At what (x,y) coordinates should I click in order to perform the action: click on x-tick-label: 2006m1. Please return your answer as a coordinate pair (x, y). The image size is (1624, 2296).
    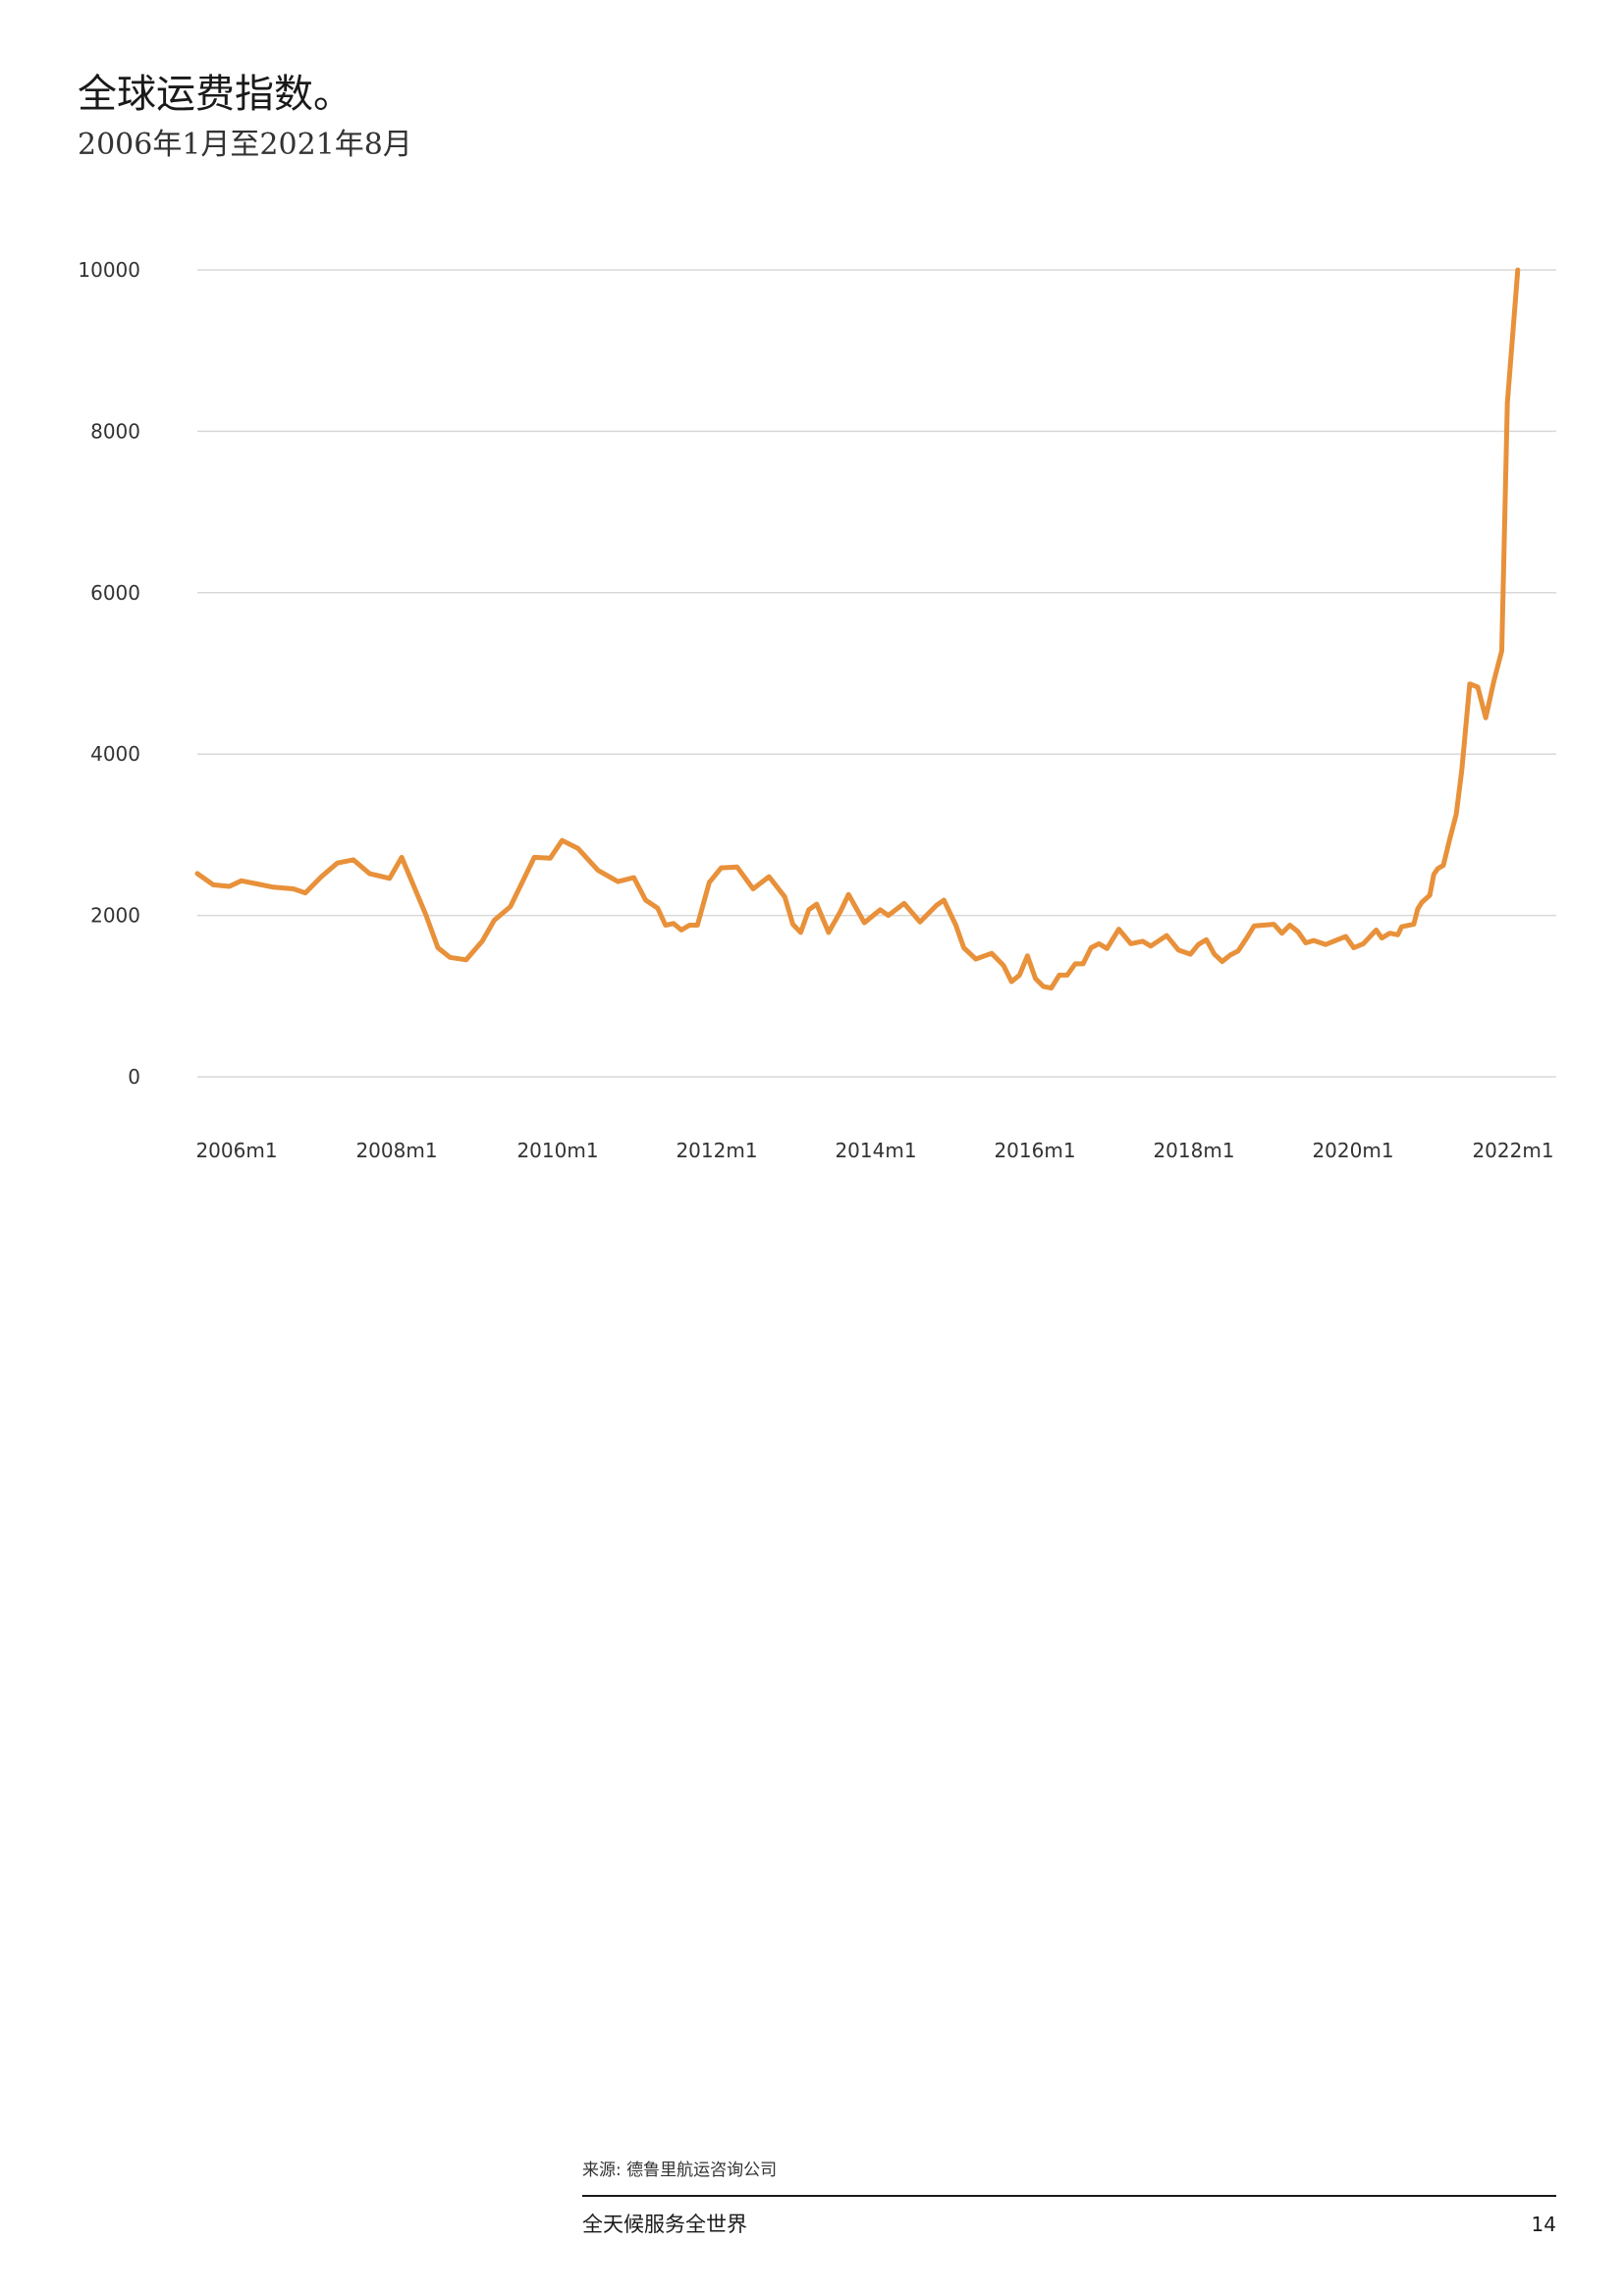
    Looking at the image, I should click on (236, 1150).